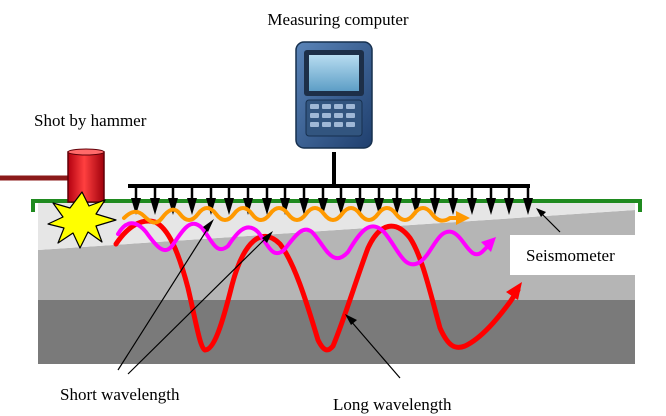 This screenshot has width=666, height=416. I want to click on long-wavelength-pointer, so click(198, 305).